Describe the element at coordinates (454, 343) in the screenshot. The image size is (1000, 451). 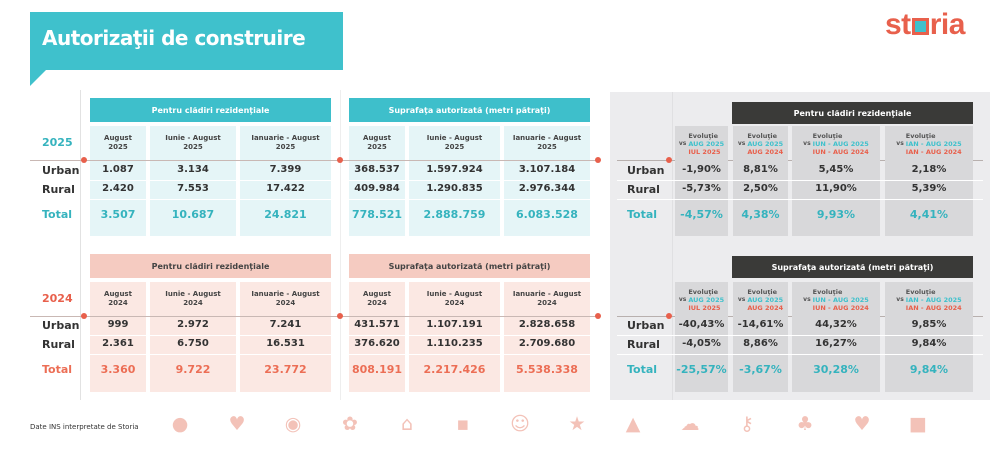
I see `cell-rural: 1.110.235` at that location.